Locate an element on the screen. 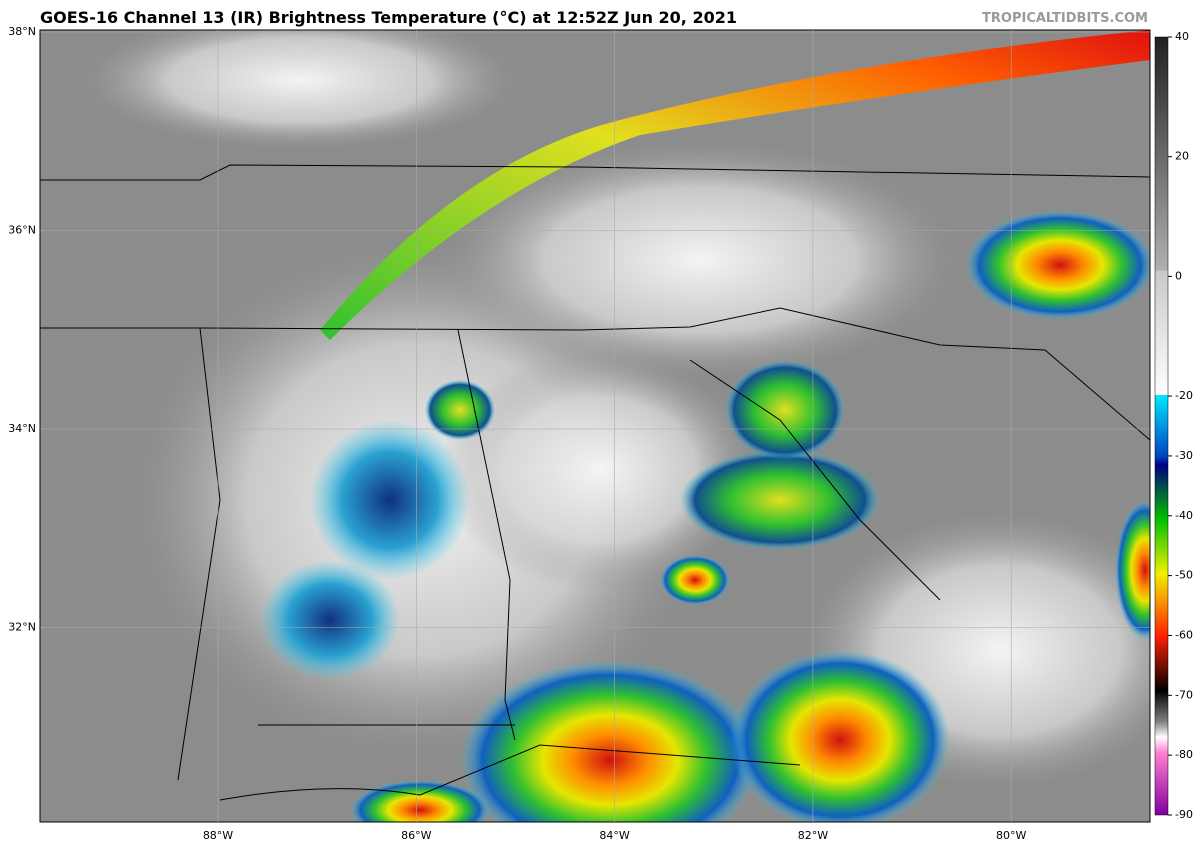  lat-label: 38°N is located at coordinates (22, 31).